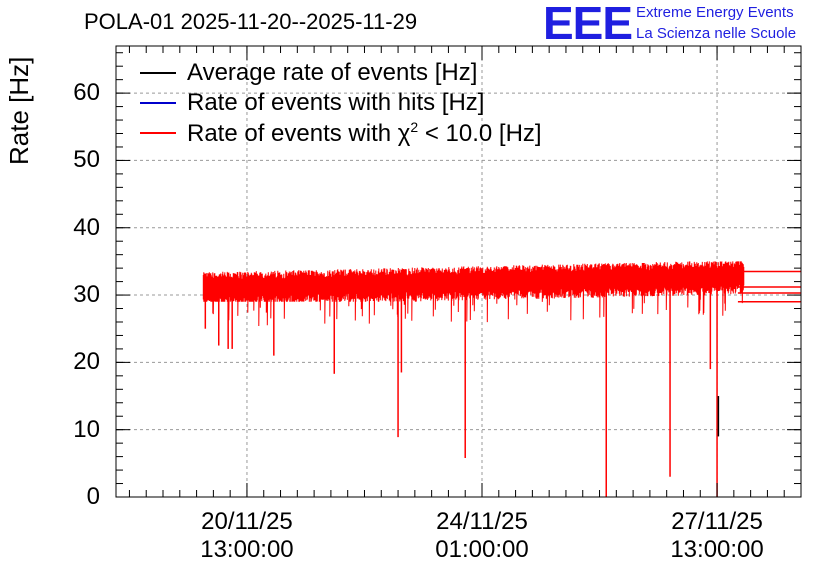 This screenshot has height=572, width=836. I want to click on y-tick-label: 50, so click(86, 160).